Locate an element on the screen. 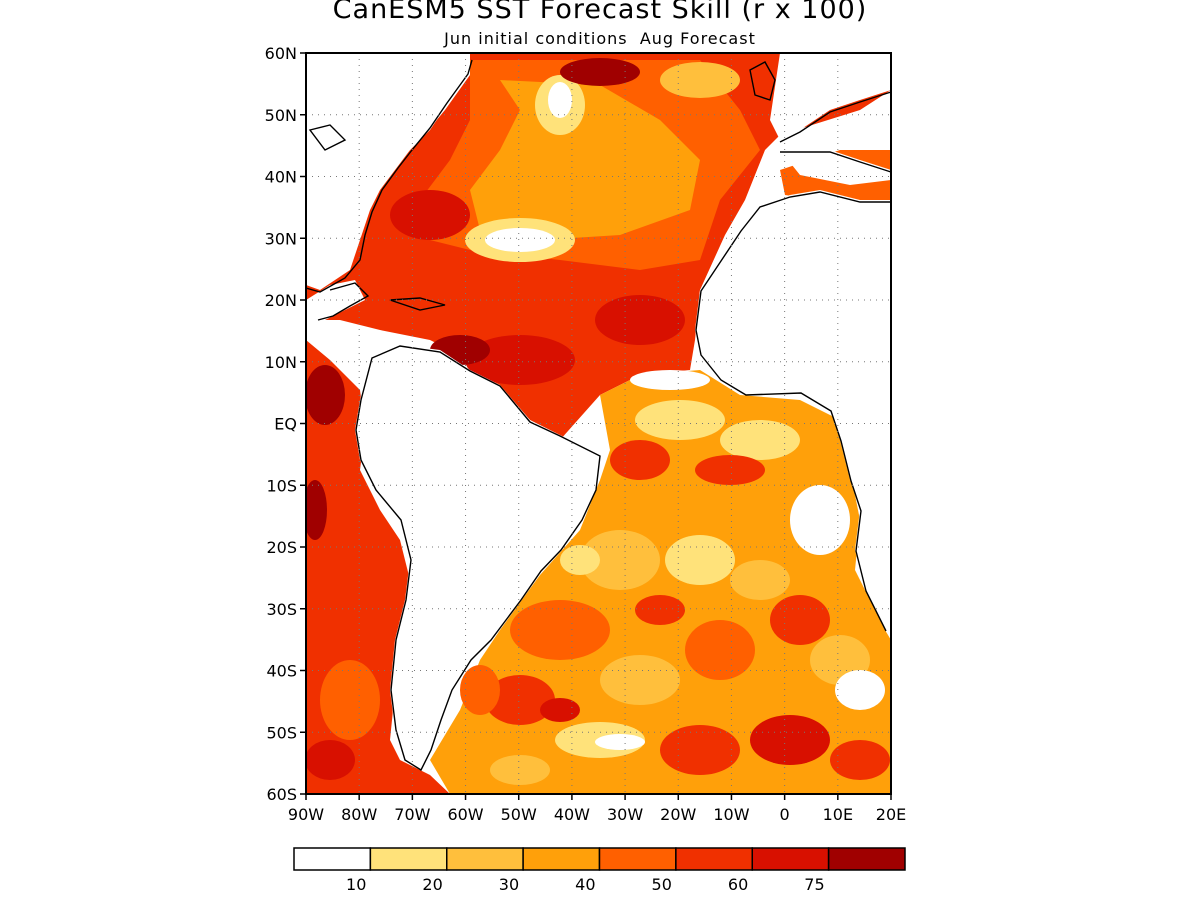 Image resolution: width=1200 pixels, height=900 pixels. lat-tick-label: 20N is located at coordinates (281, 300).